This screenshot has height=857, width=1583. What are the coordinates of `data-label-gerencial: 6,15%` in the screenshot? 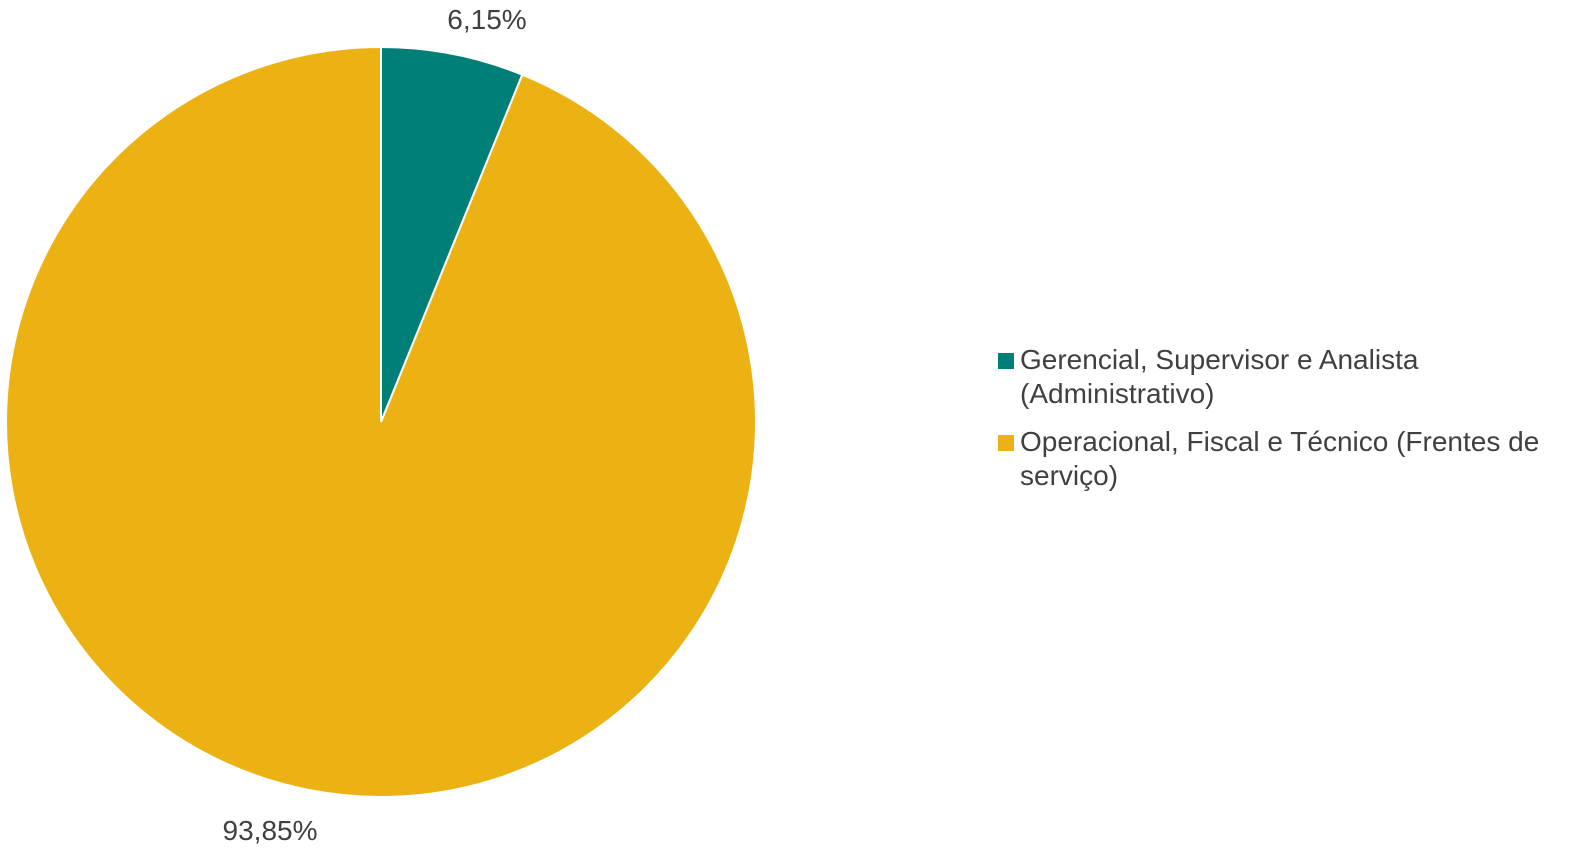 It's located at (486, 19).